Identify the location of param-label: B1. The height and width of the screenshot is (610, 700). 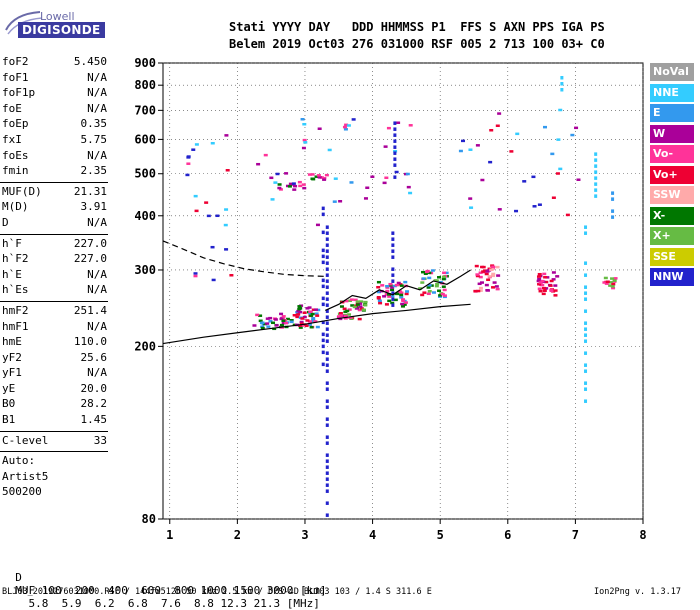
(9, 420).